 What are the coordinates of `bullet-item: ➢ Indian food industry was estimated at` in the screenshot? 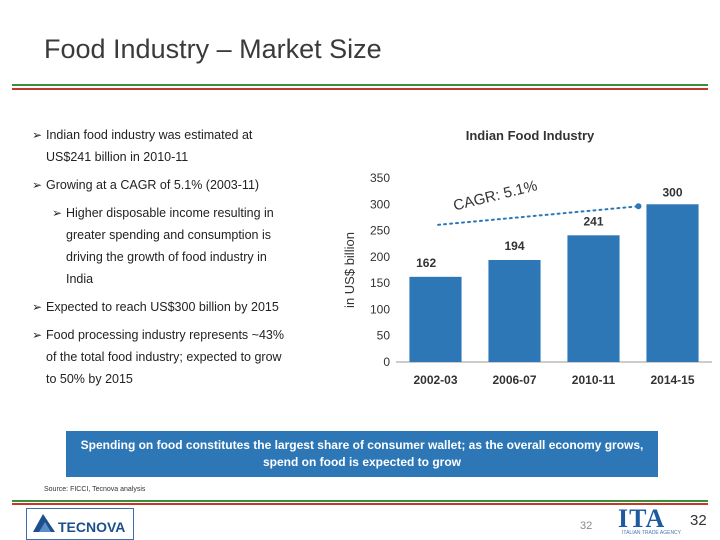 It's located at (197, 135).